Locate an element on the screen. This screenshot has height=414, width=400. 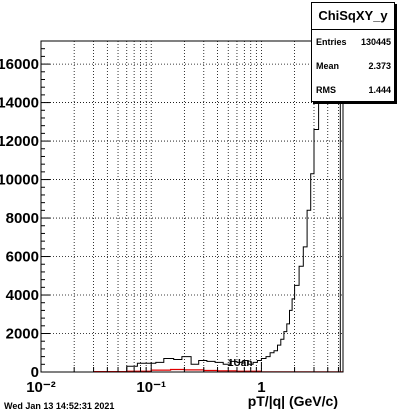
y-tick-label: 4000 is located at coordinates (22, 295).